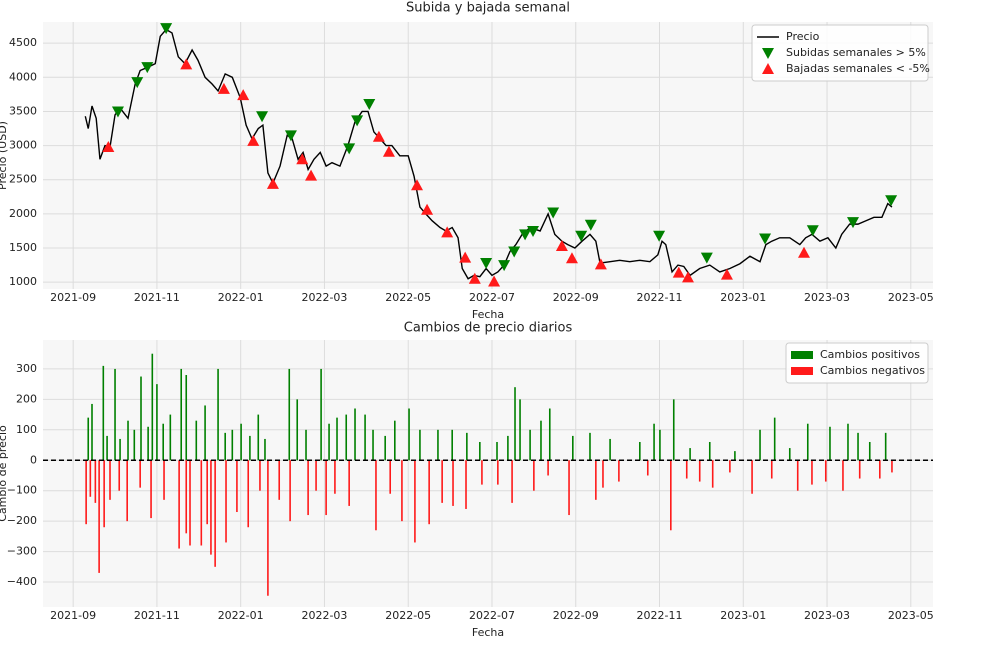 This screenshot has width=981, height=645. What do you see at coordinates (743, 297) in the screenshot?
I see `x-tick-label: 2023-01` at bounding box center [743, 297].